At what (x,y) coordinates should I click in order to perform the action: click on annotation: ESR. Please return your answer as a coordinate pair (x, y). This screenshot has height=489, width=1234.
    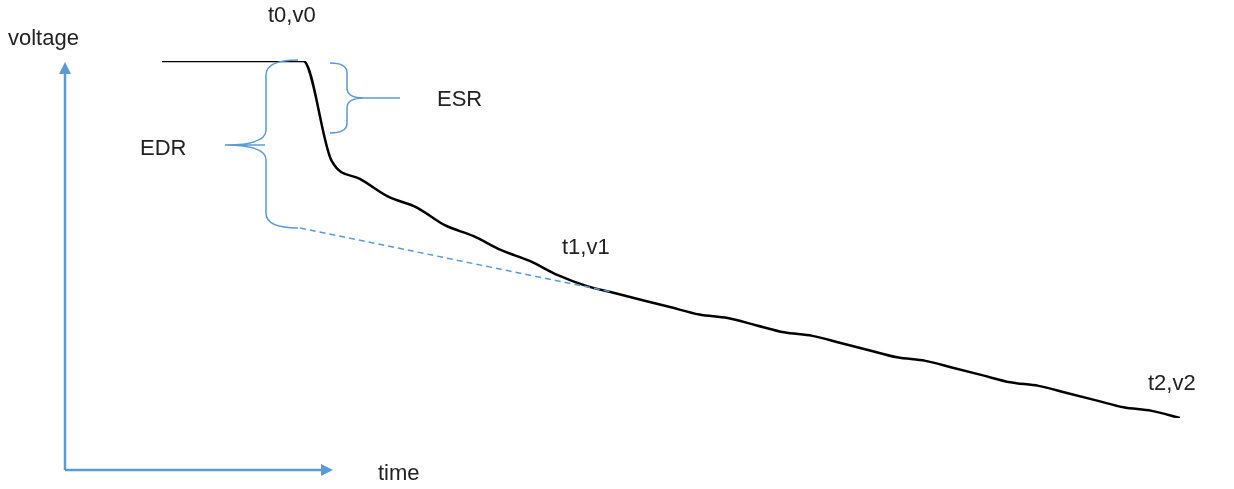
    Looking at the image, I should click on (460, 98).